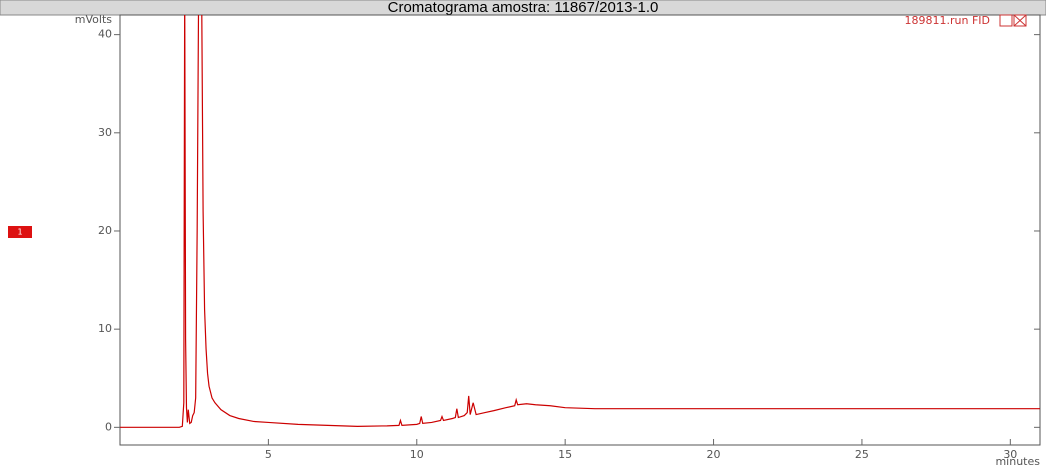 The width and height of the screenshot is (1046, 466). What do you see at coordinates (862, 454) in the screenshot?
I see `x-tick-label: 25` at bounding box center [862, 454].